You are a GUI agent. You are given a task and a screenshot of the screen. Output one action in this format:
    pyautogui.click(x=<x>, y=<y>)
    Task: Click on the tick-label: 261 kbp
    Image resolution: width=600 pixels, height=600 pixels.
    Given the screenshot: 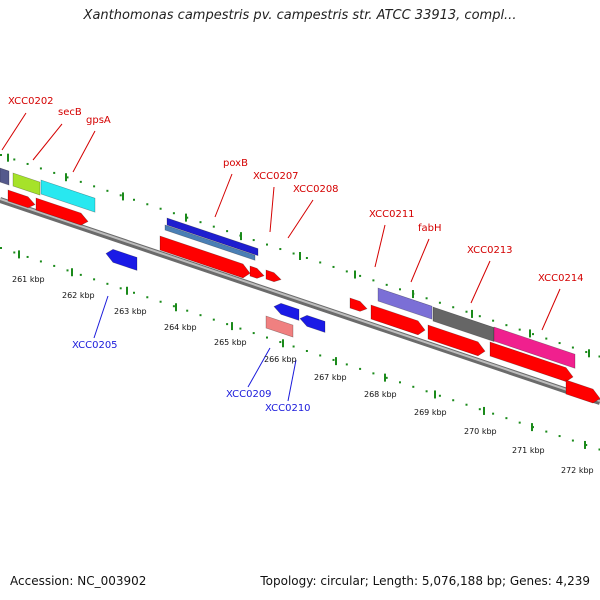 What is the action you would take?
    pyautogui.click(x=28, y=279)
    